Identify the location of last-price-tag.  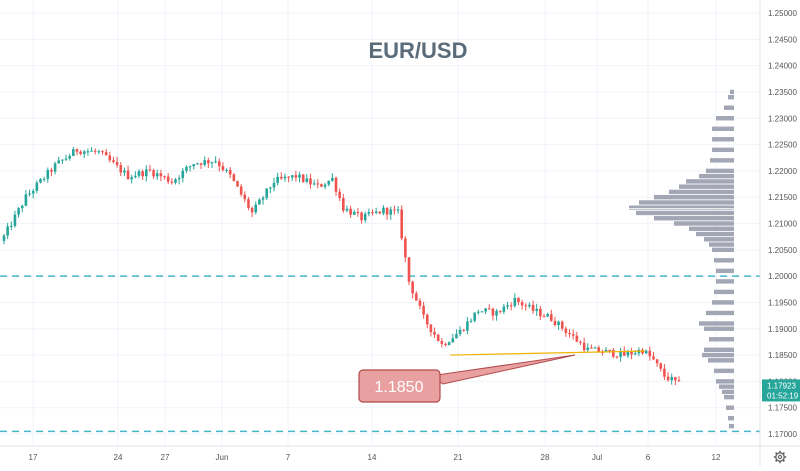
(781, 390).